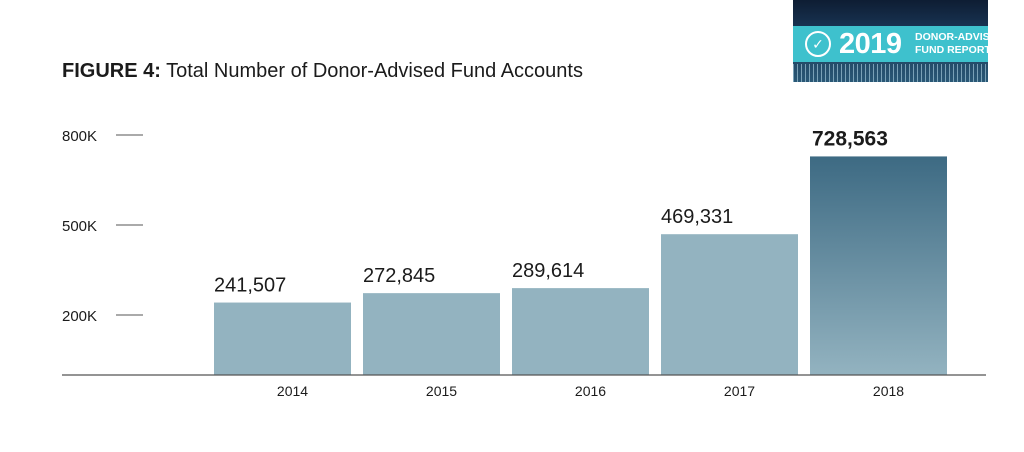 The height and width of the screenshot is (452, 1024). I want to click on x-axis-labels: 2014 2015 2016 2017 2018, so click(590, 391).